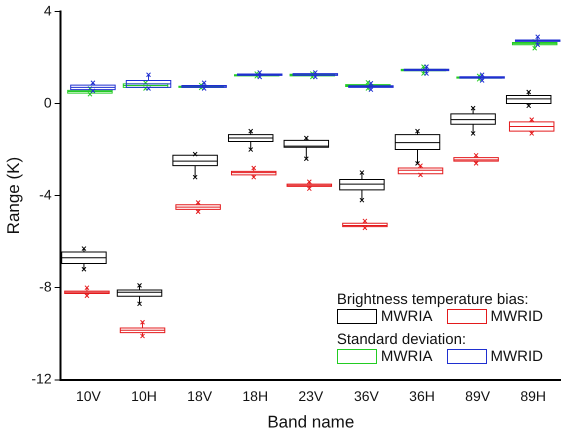  What do you see at coordinates (367, 396) in the screenshot?
I see `x-tick-label: 36V` at bounding box center [367, 396].